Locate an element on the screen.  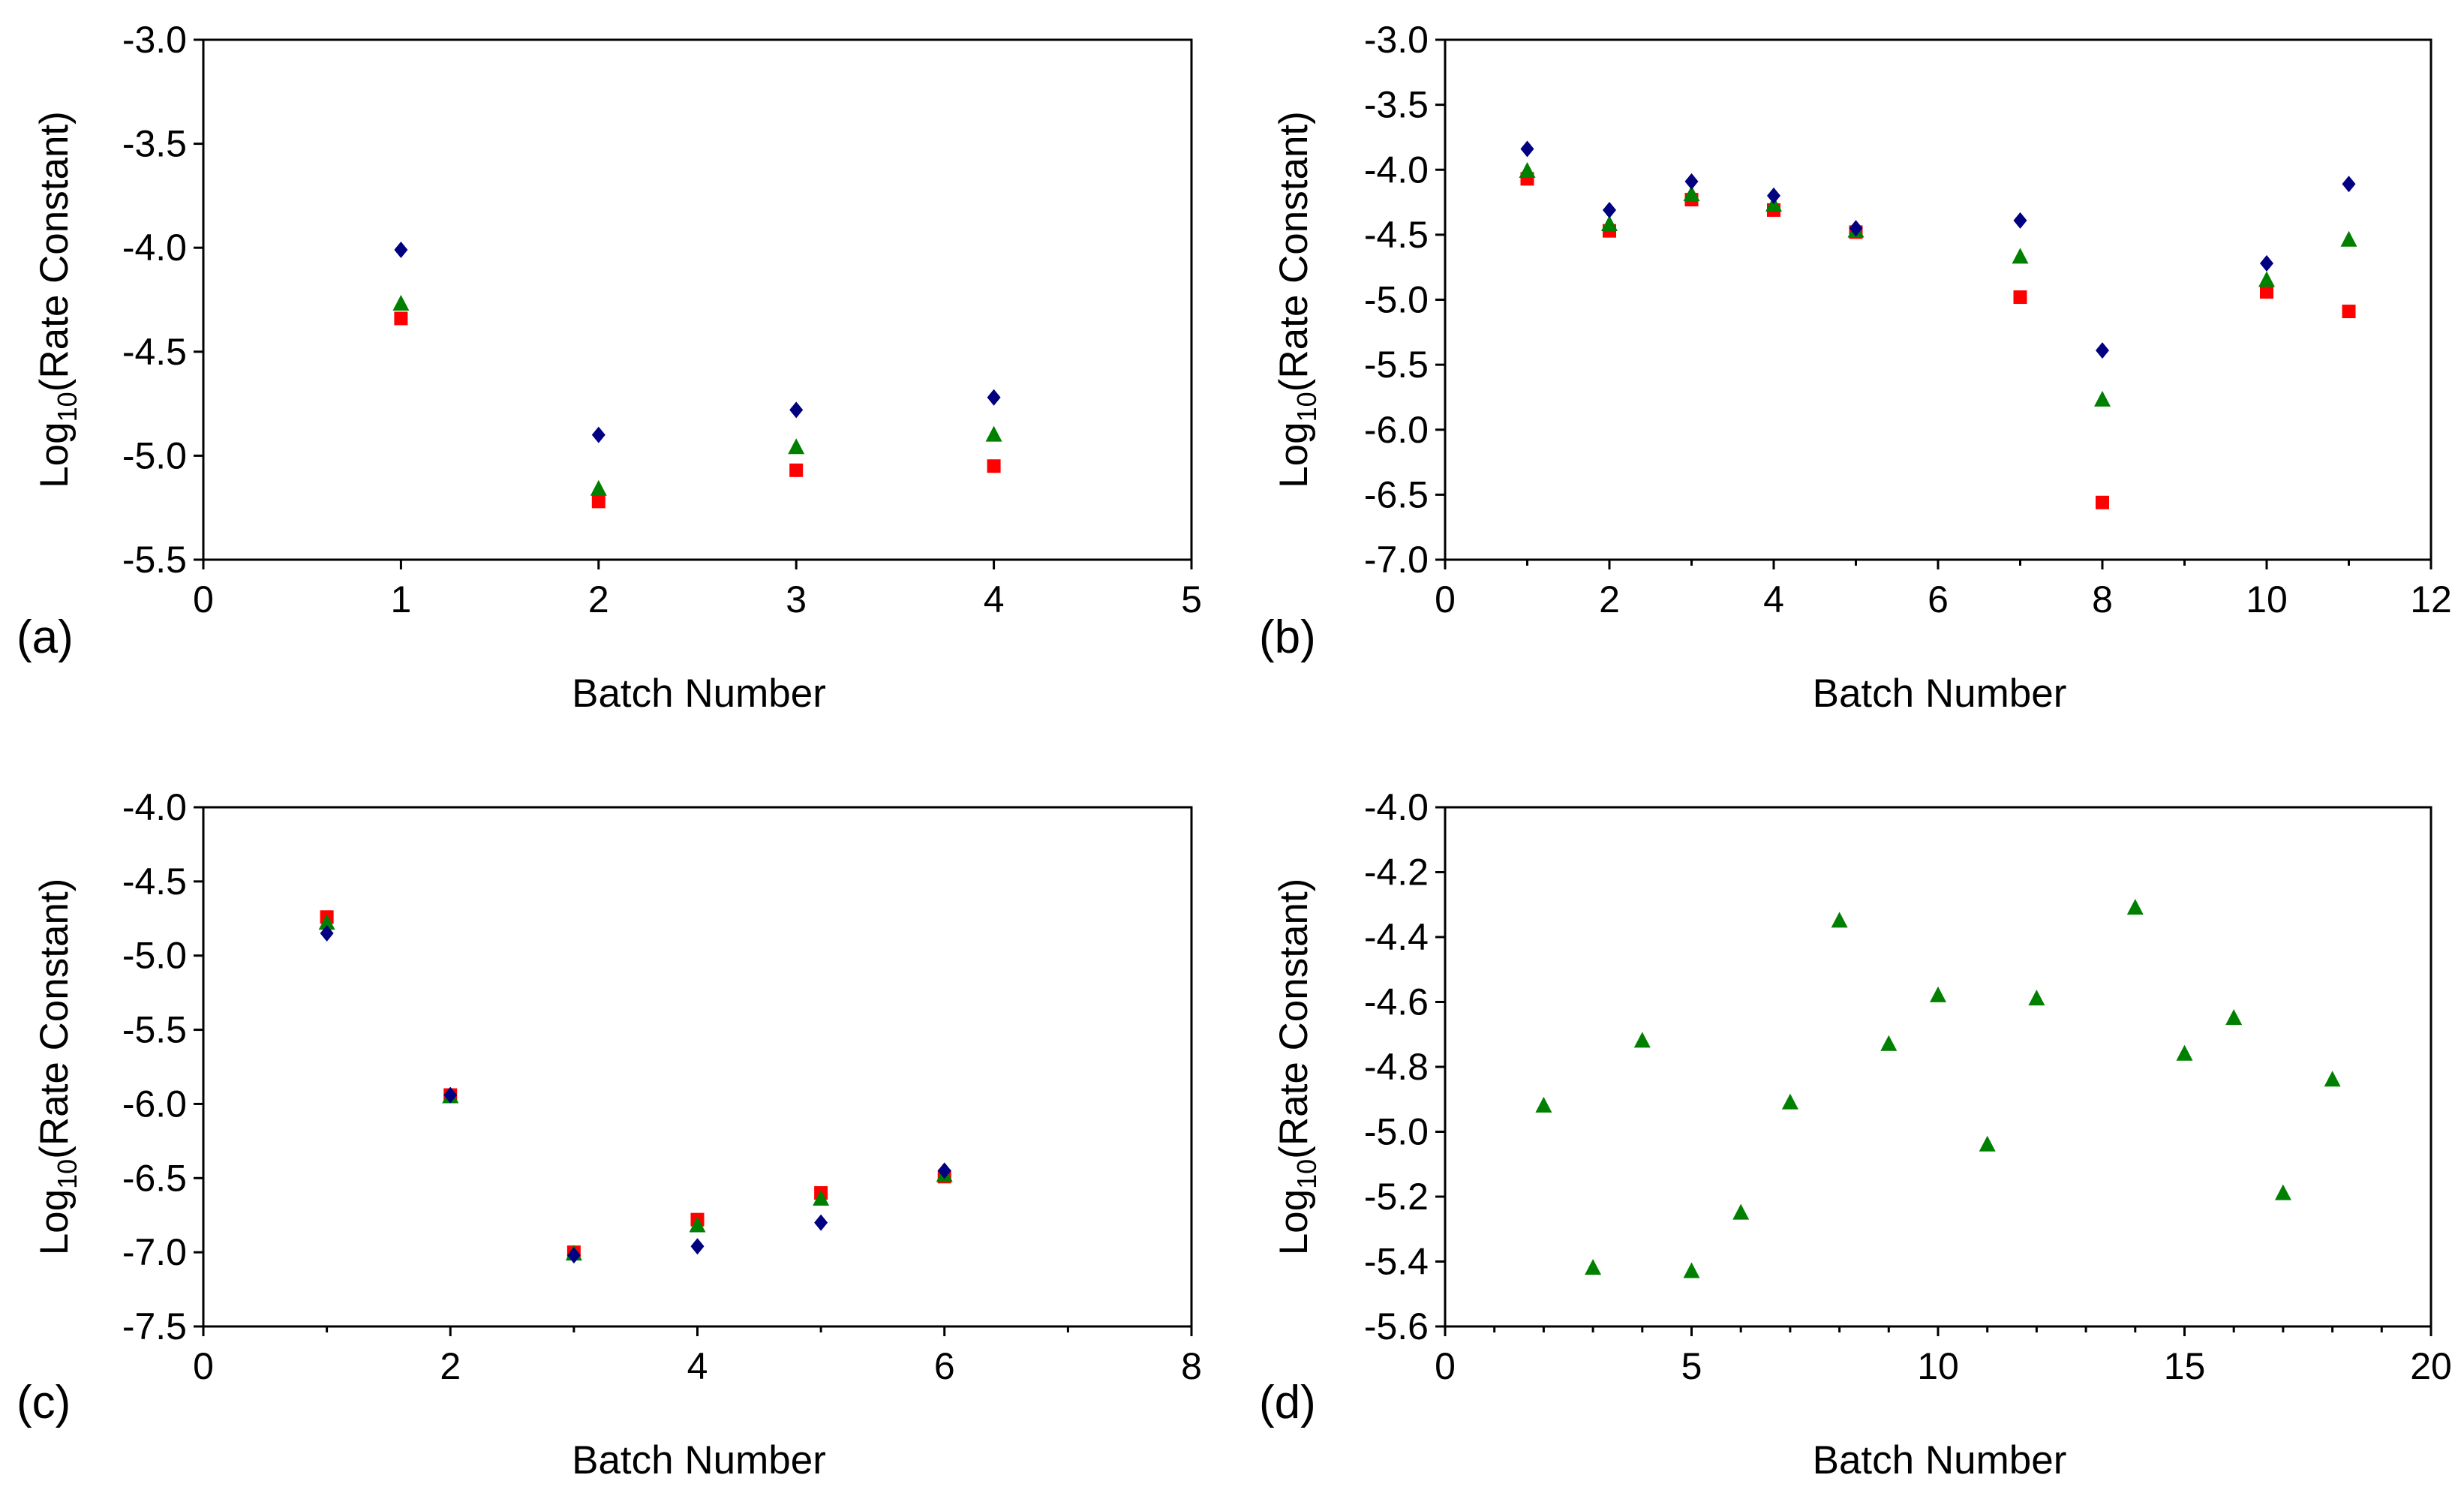
panel-c-ytick-label-neg4_5: -4.5 is located at coordinates (154, 882).